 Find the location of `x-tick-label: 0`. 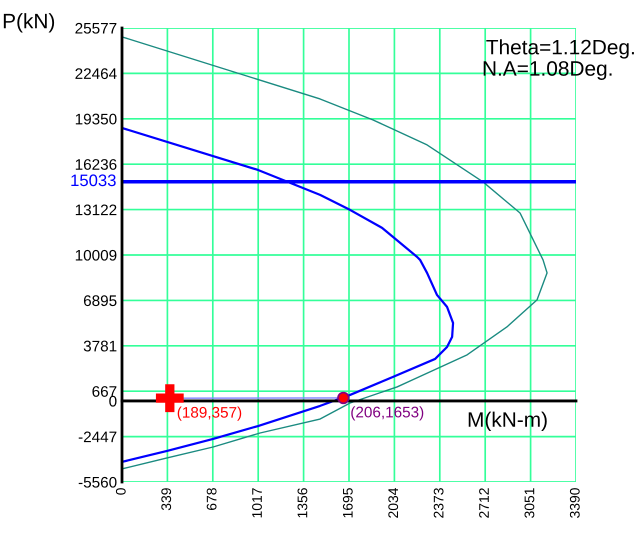

x-tick-label: 0 is located at coordinates (121, 491).